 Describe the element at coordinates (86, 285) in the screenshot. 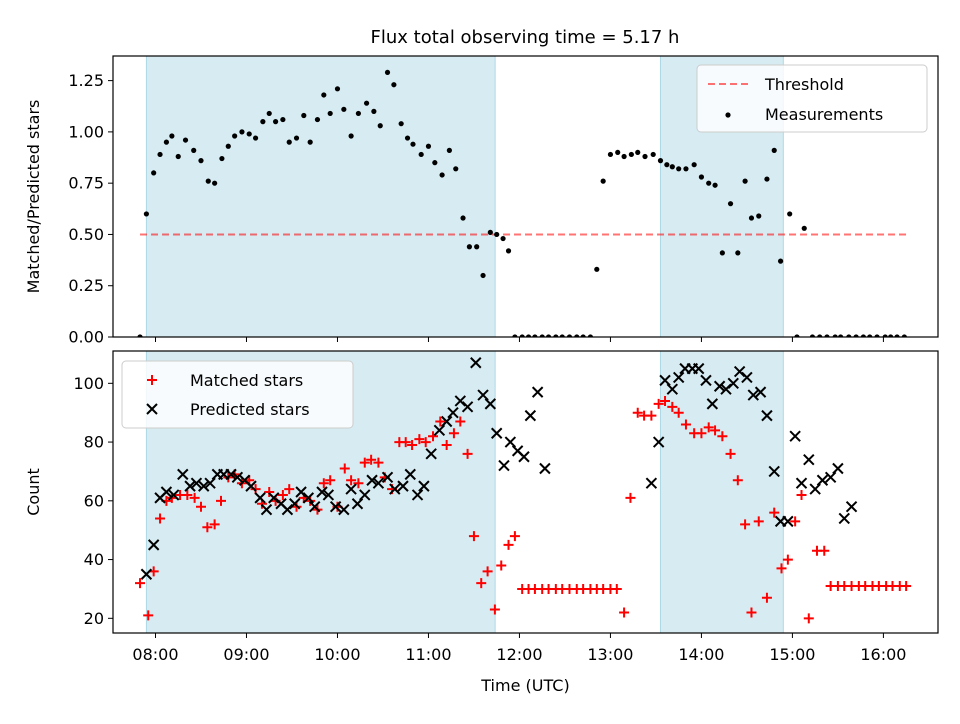

I see `y-tick-label: 0.25` at that location.